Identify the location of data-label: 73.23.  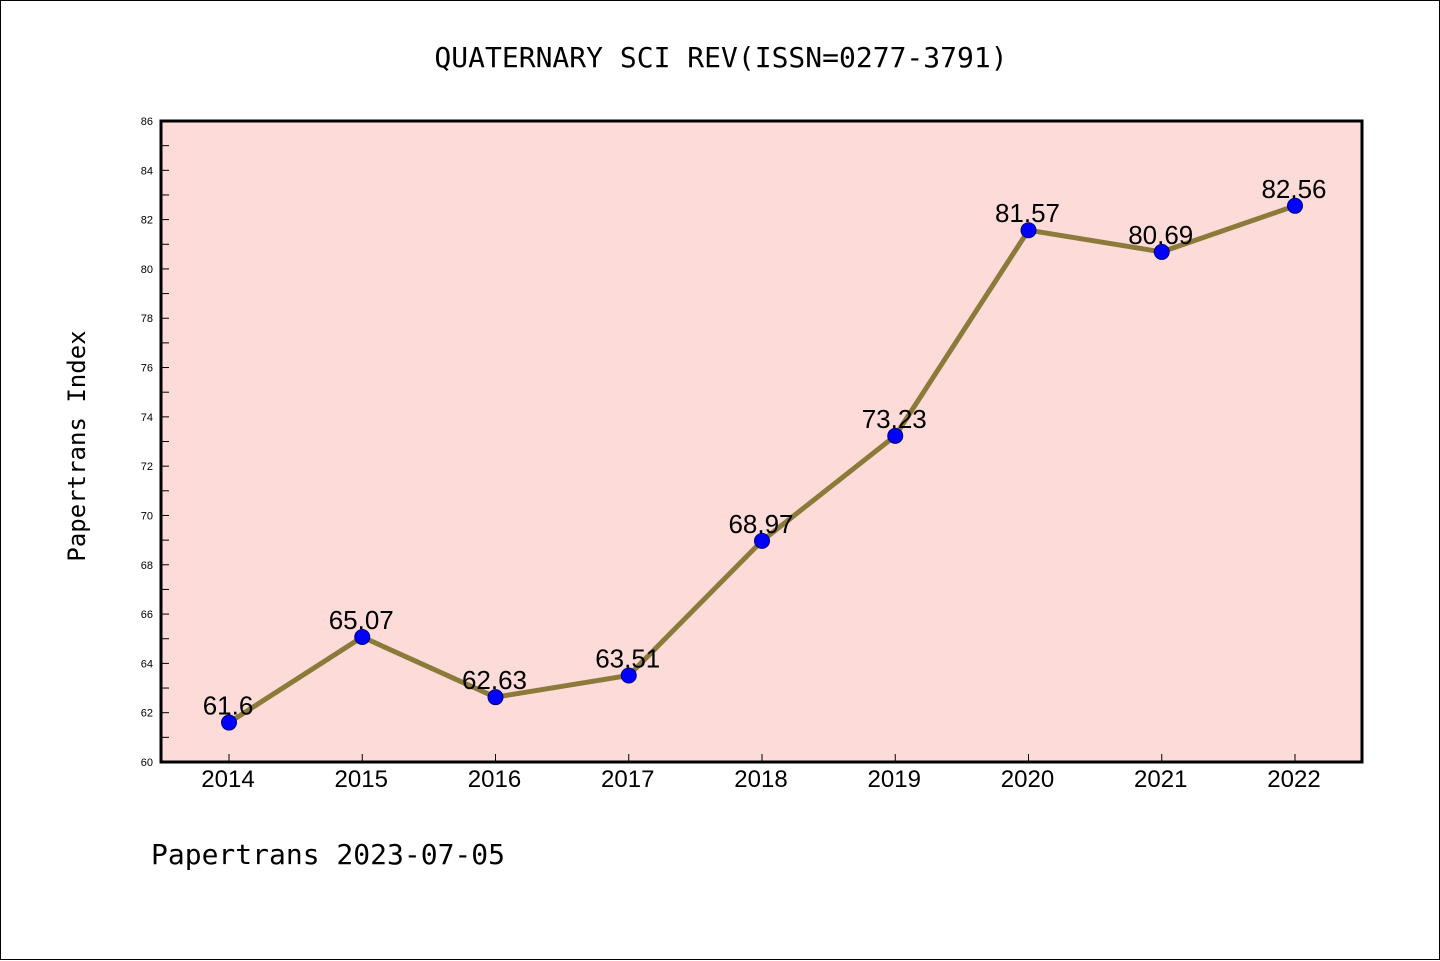
(894, 419).